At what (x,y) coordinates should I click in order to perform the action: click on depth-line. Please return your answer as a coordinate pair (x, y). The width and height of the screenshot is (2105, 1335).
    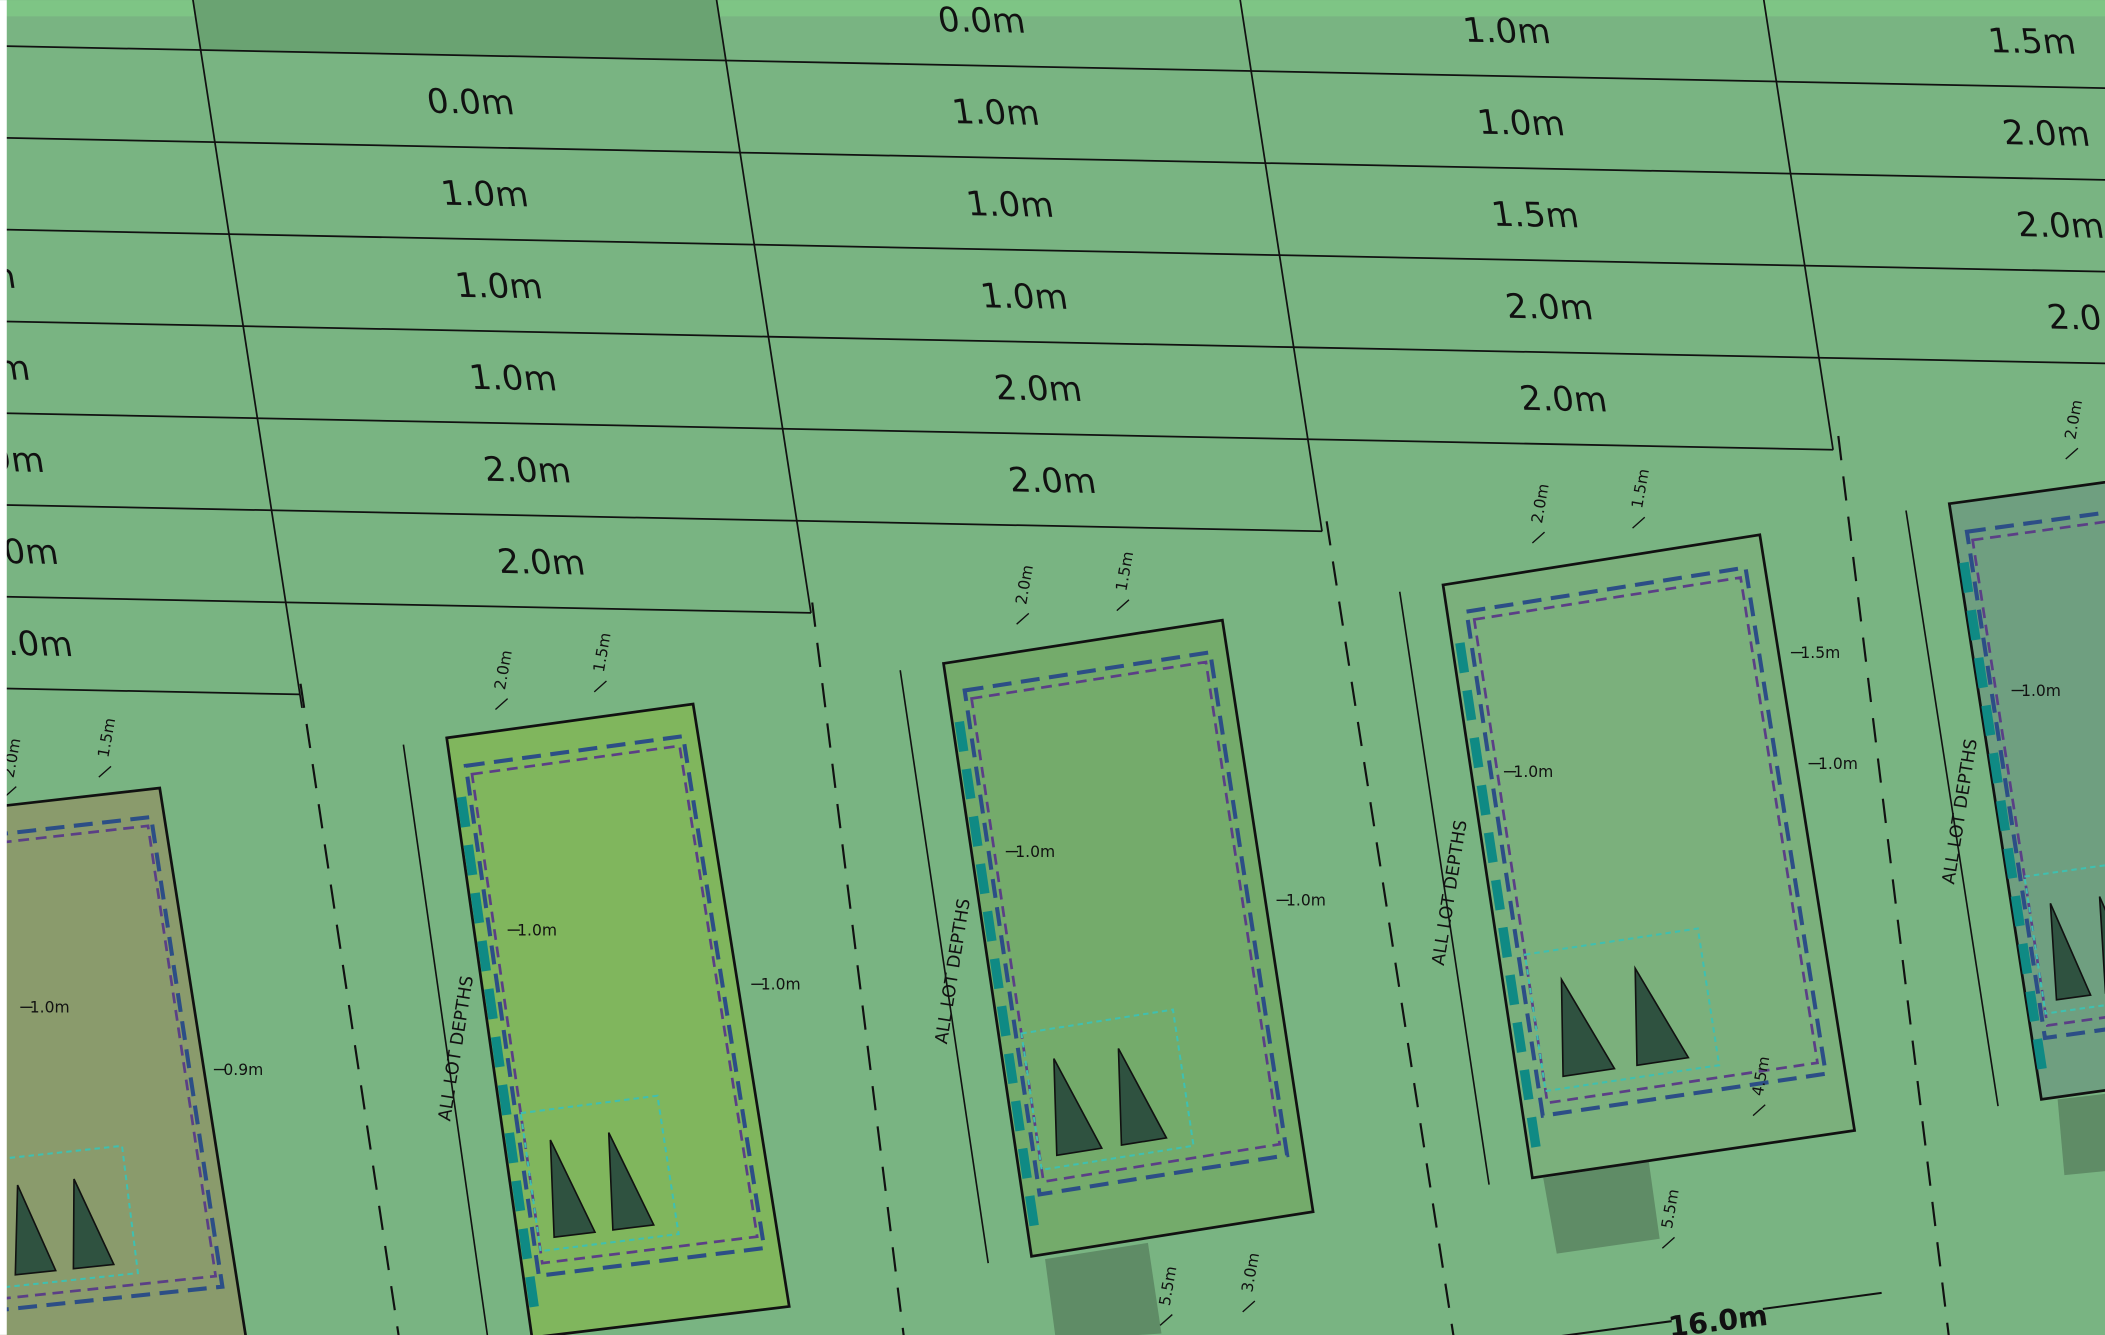
    Looking at the image, I should click on (944, 967).